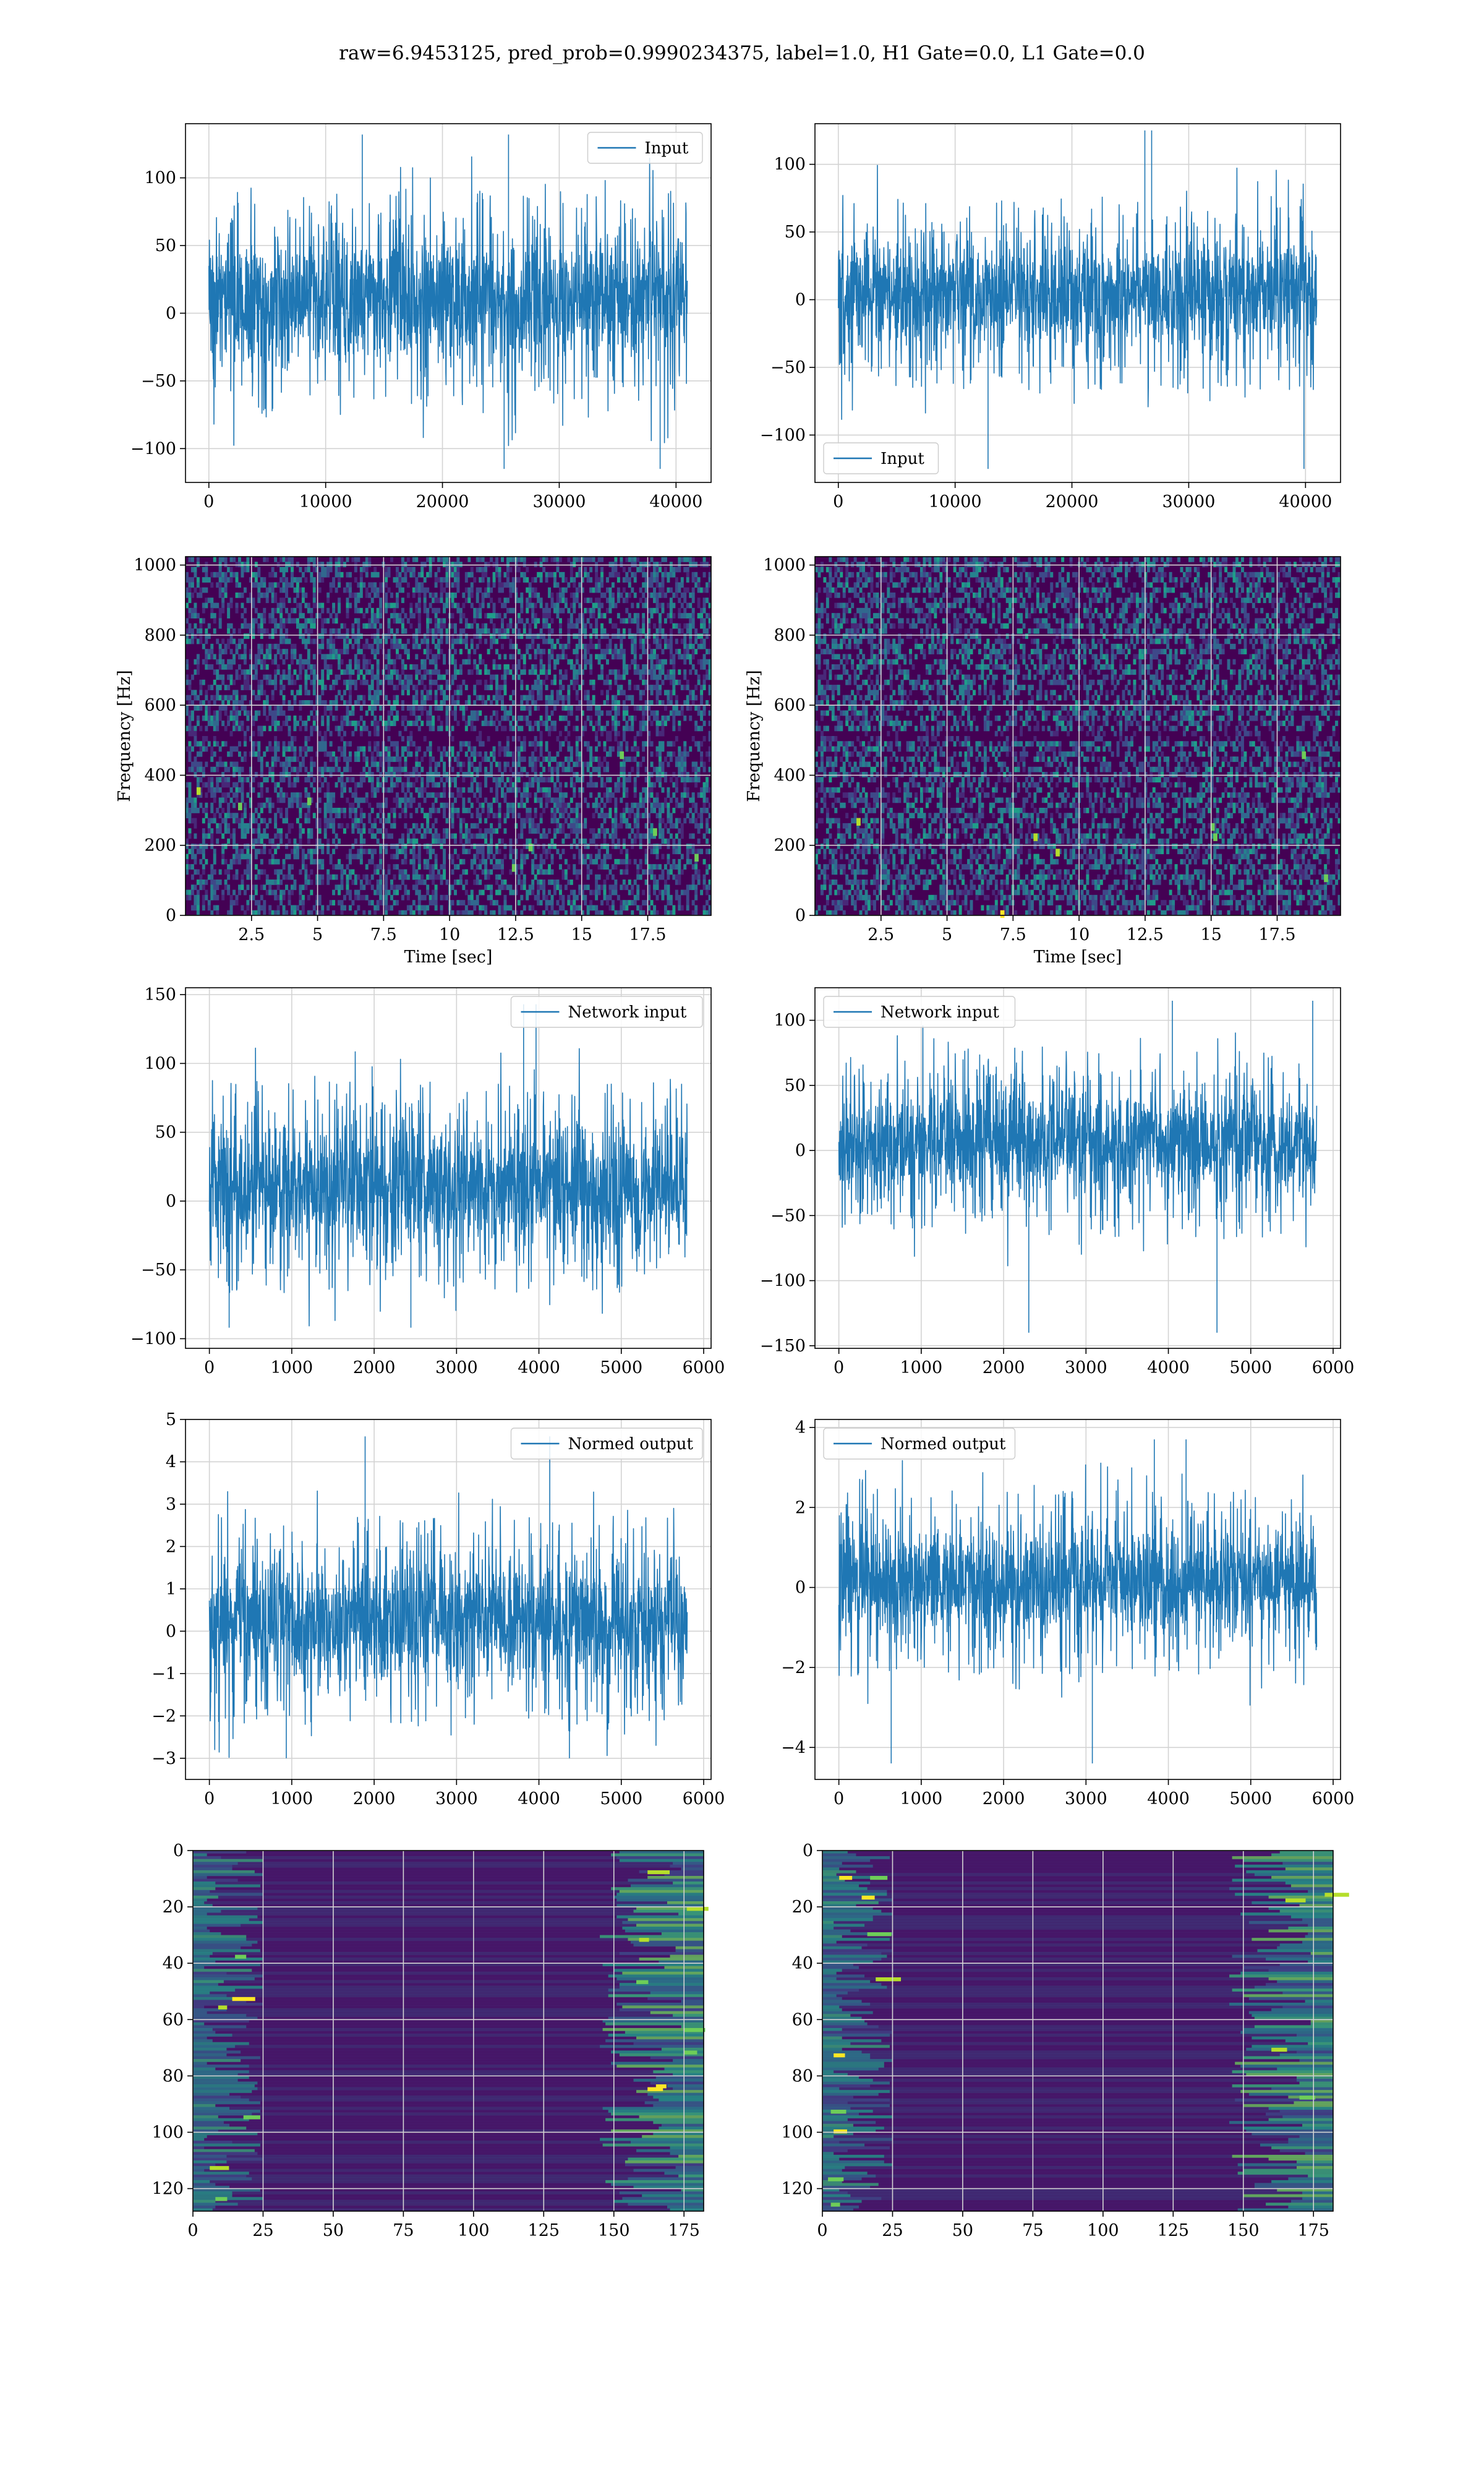 Image resolution: width=1484 pixels, height=2474 pixels. What do you see at coordinates (645, 148) in the screenshot?
I see `h1-input-legend: Input` at bounding box center [645, 148].